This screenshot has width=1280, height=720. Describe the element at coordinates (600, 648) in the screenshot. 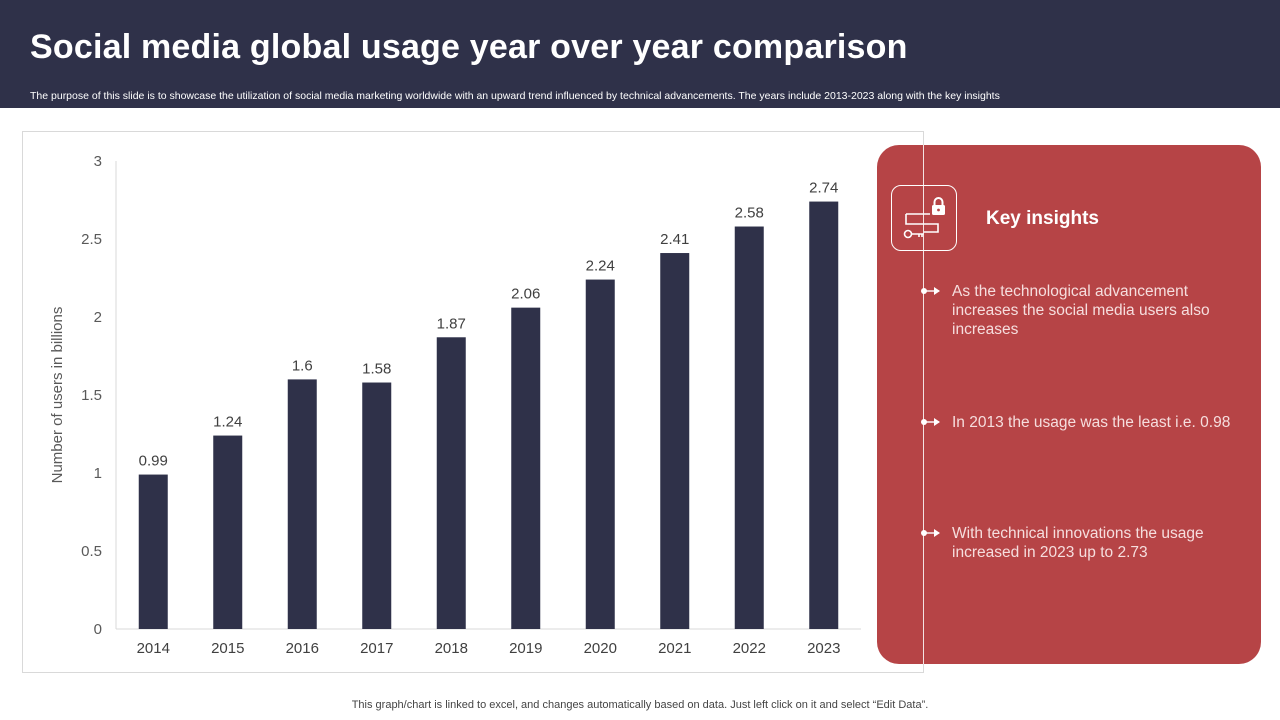

I see `x-tick-label: 2020` at that location.